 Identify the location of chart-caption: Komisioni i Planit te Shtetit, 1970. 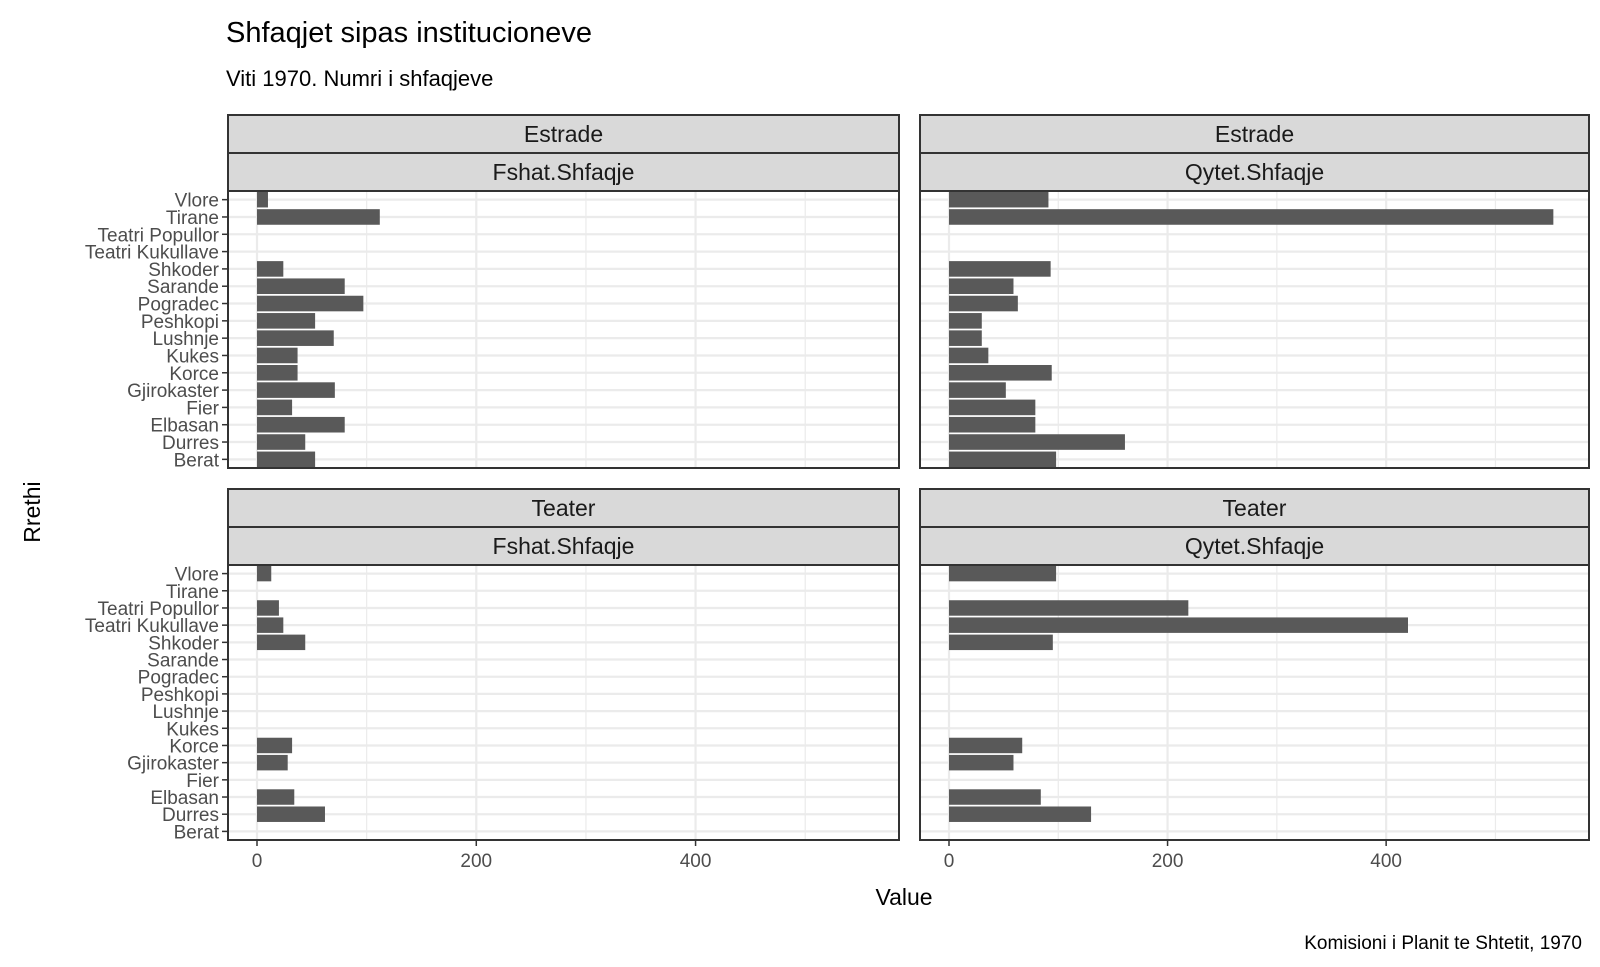
(1443, 943).